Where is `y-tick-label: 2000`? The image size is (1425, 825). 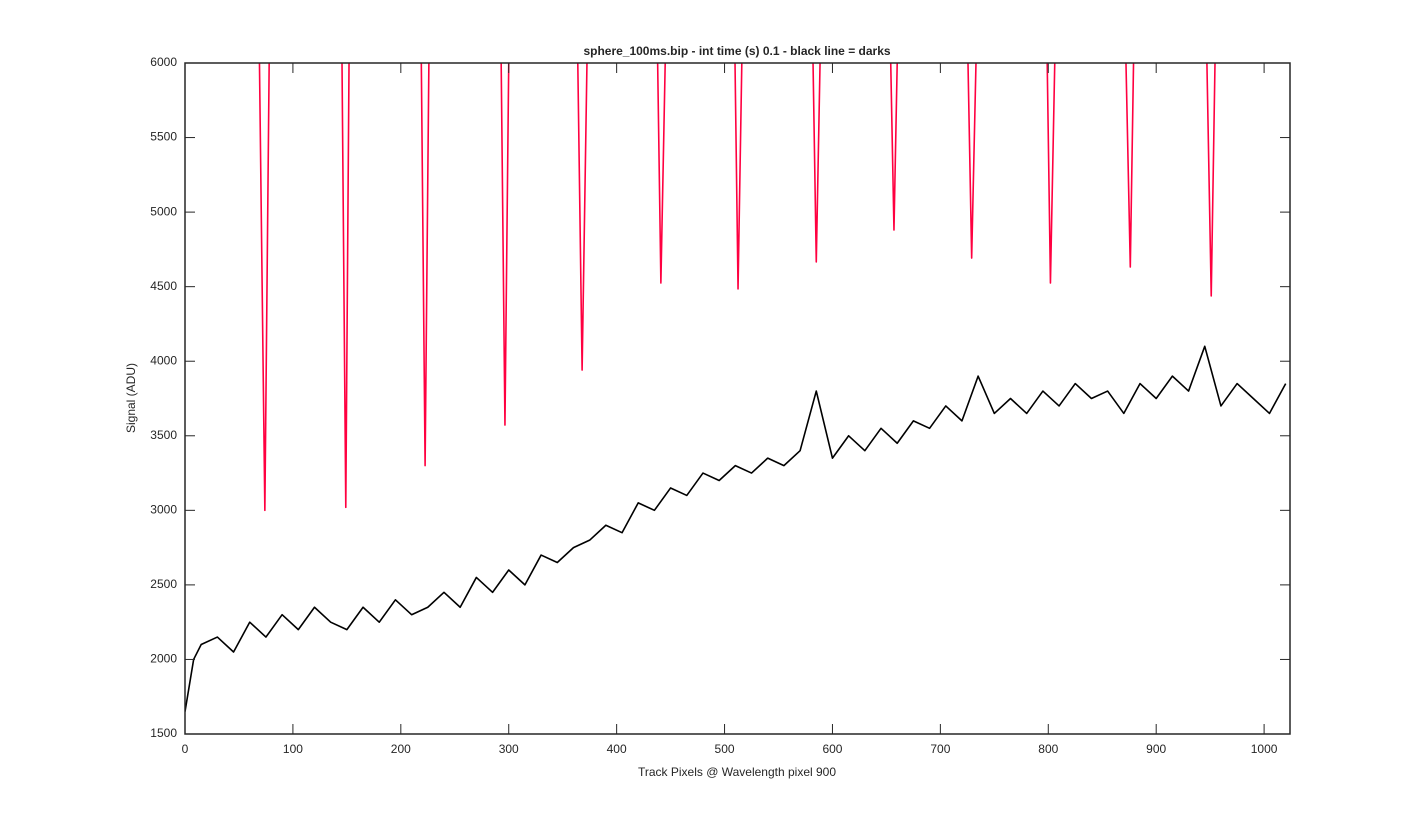
y-tick-label: 2000 is located at coordinates (163, 659).